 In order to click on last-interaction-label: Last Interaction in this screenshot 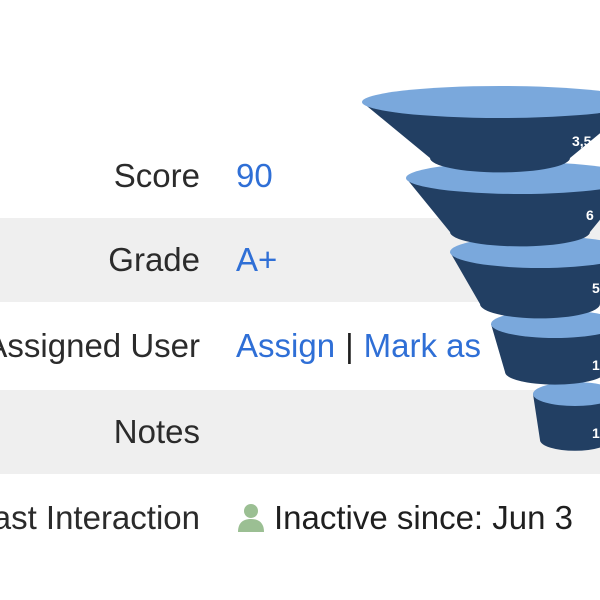, I will do `click(100, 517)`.